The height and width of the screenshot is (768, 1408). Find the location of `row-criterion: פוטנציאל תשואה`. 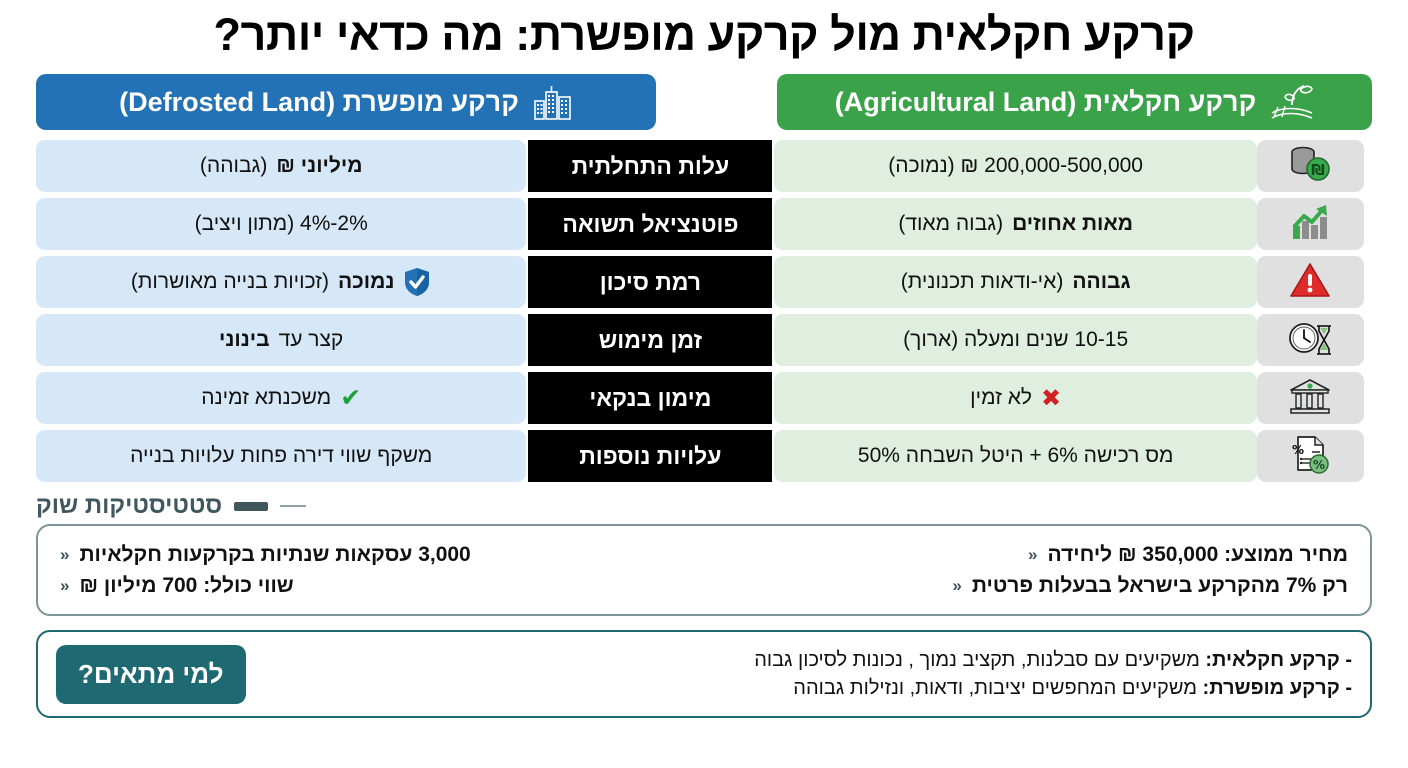

row-criterion: פוטנציאל תשואה is located at coordinates (650, 224).